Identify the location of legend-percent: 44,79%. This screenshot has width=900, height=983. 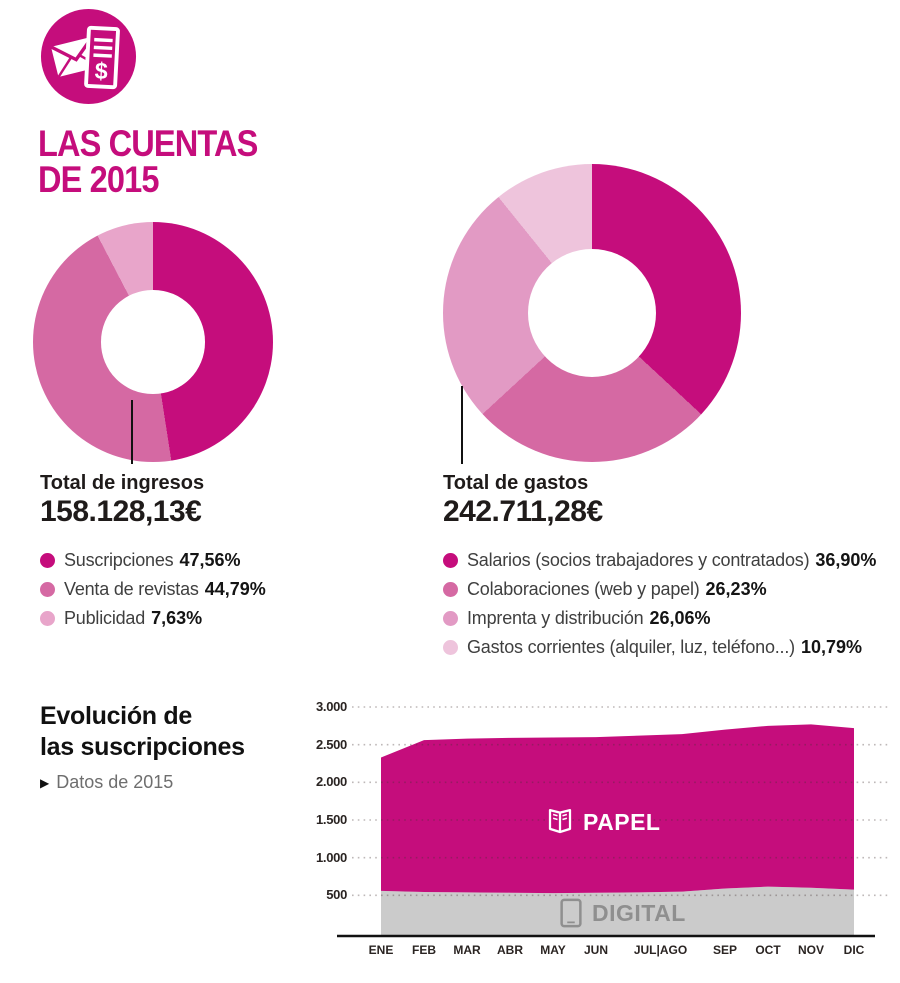
(235, 589).